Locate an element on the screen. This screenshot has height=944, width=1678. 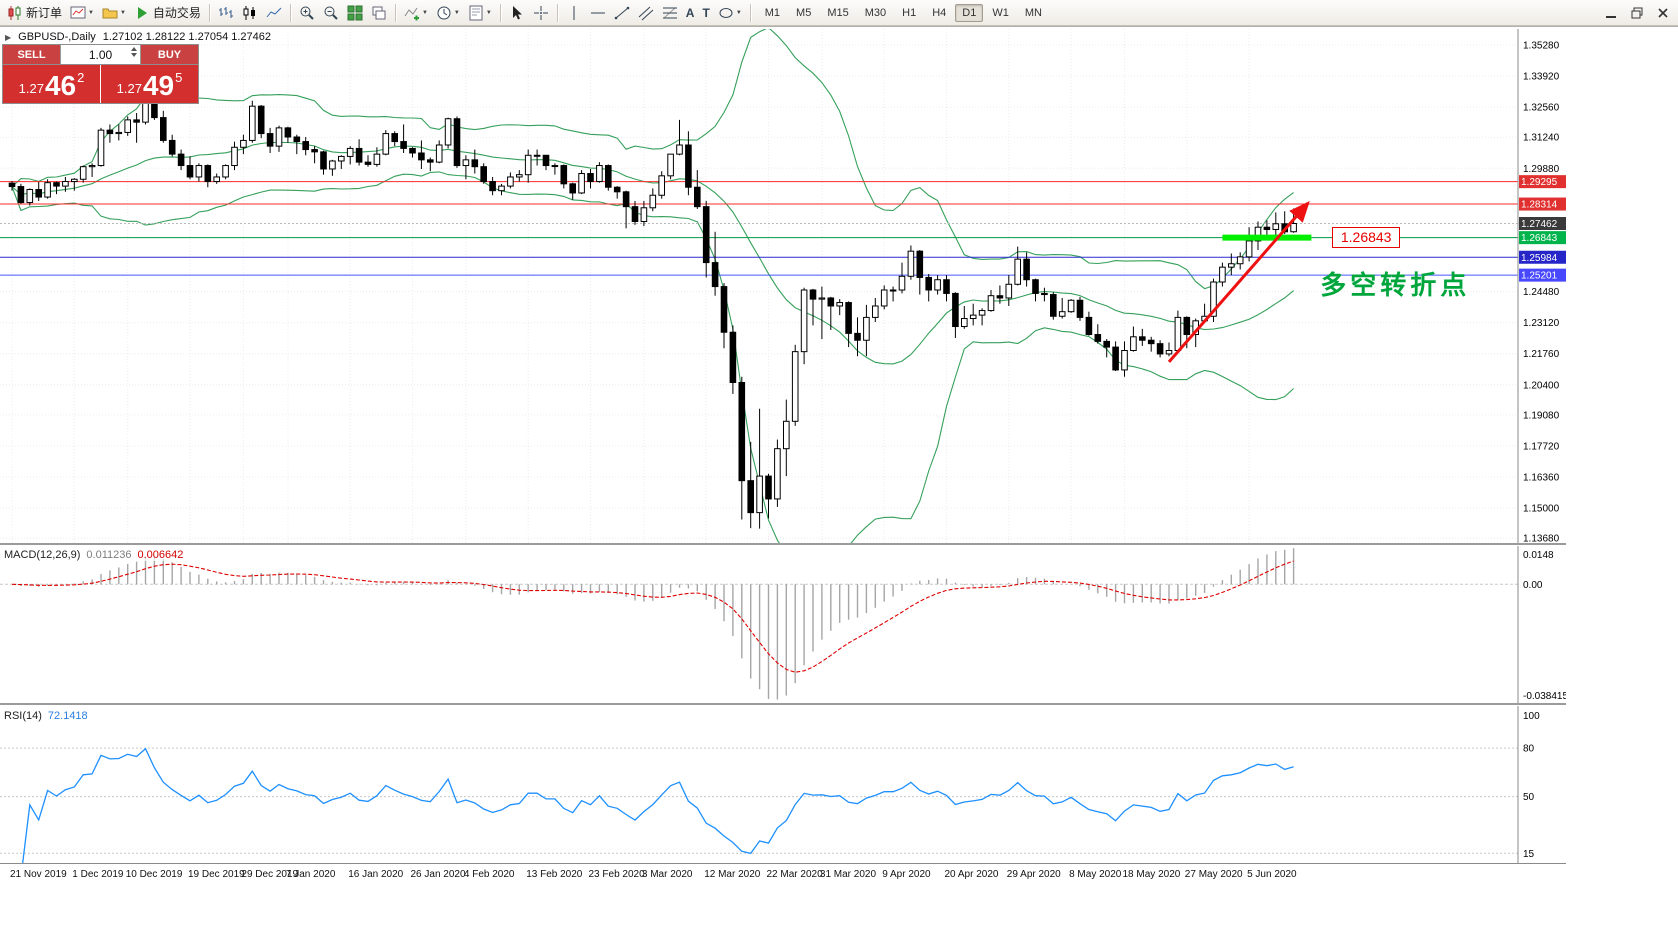
text-tool-icon: A is located at coordinates (690, 12).